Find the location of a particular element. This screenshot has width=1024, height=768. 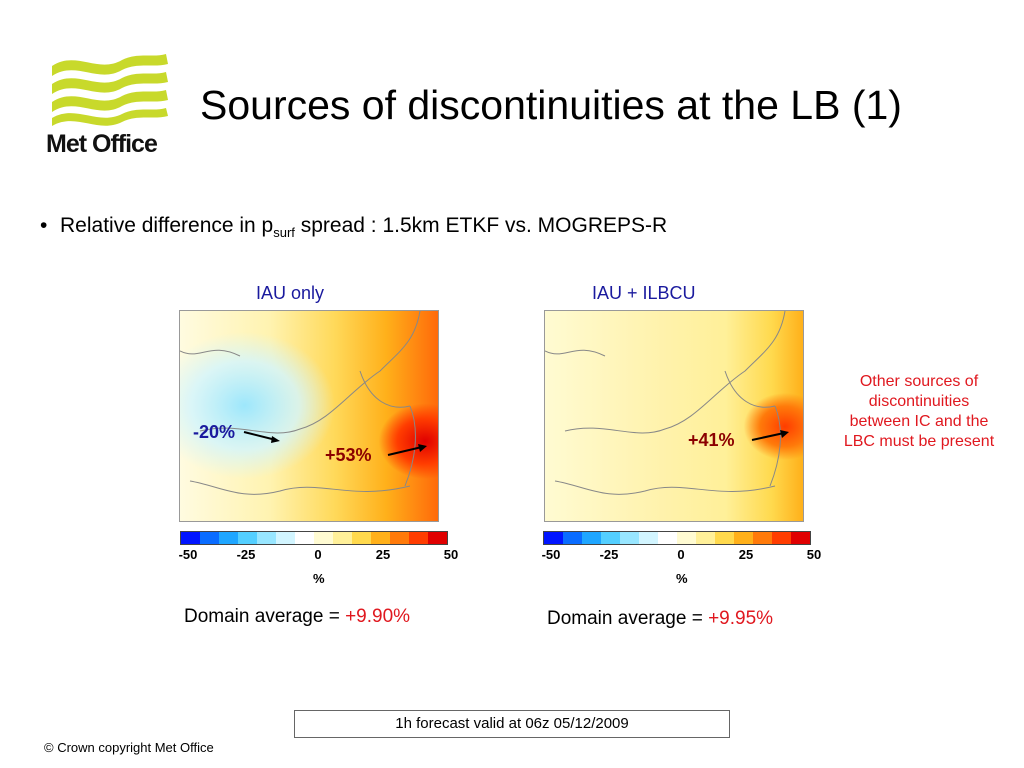

forecast-valid-box: 1h forecast valid at 06z 05/12/2009 is located at coordinates (512, 724).